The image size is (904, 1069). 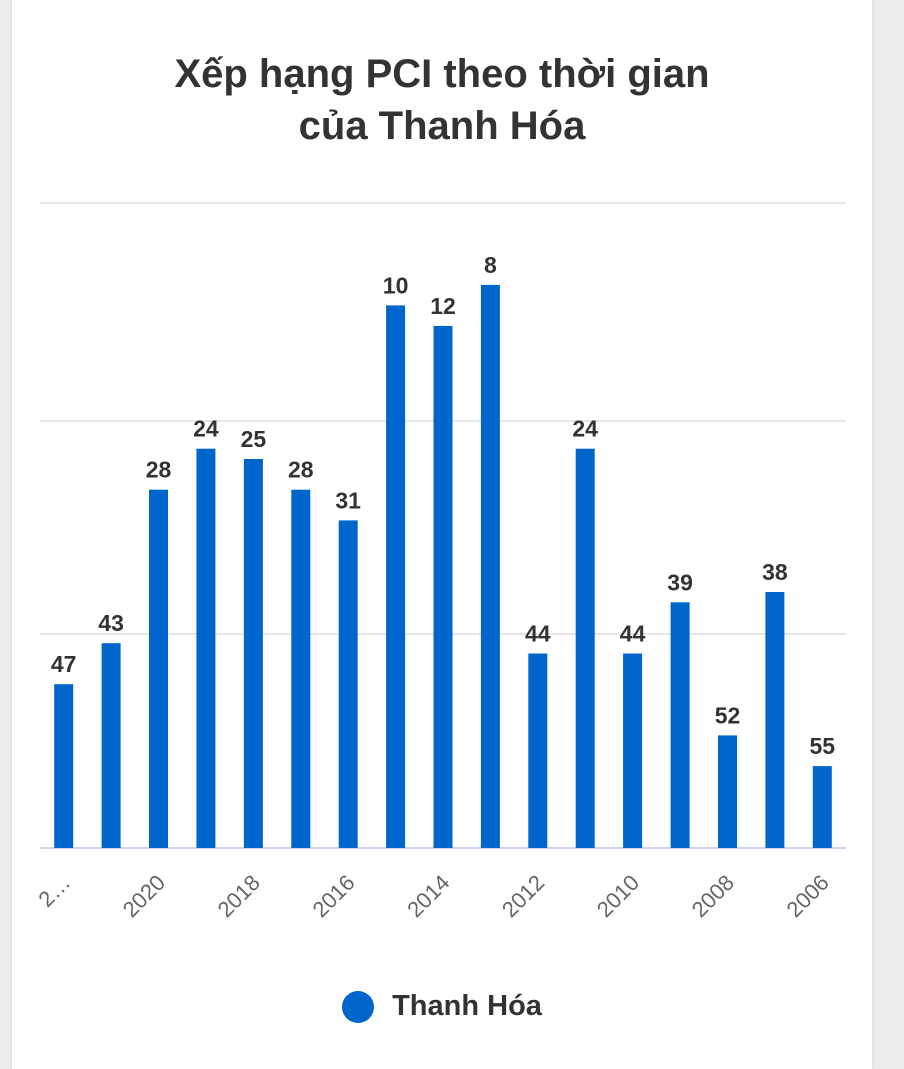 What do you see at coordinates (713, 896) in the screenshot?
I see `x-tick-label: 2008` at bounding box center [713, 896].